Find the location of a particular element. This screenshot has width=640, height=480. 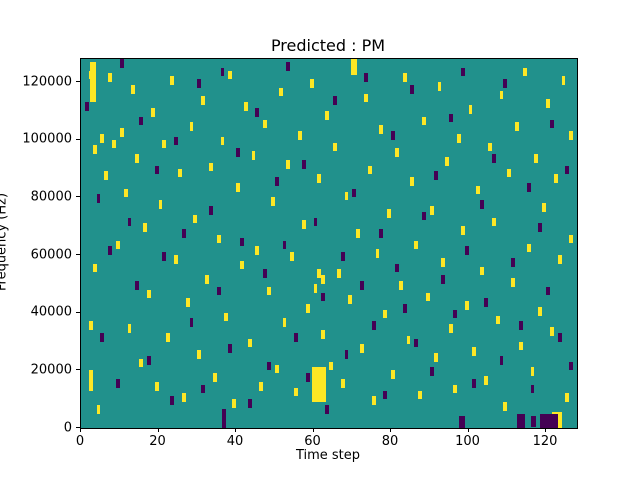

x-axis-label: Time step is located at coordinates (328, 455).